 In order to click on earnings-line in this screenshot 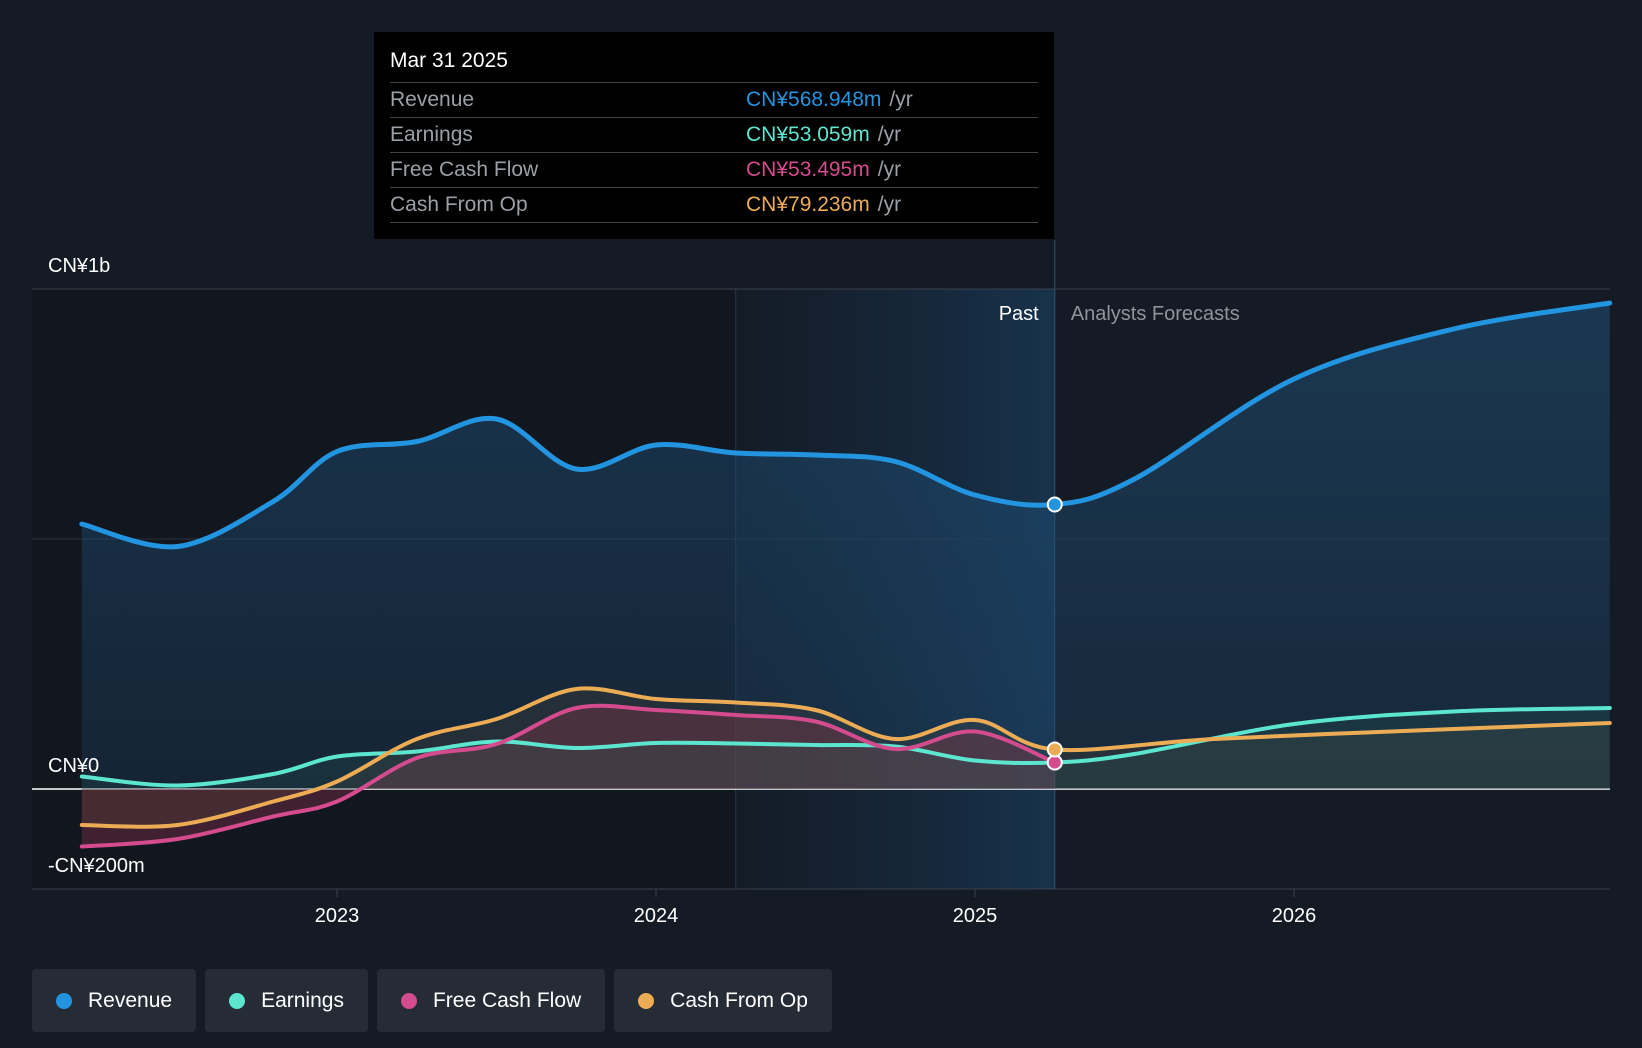, I will do `click(845, 747)`.